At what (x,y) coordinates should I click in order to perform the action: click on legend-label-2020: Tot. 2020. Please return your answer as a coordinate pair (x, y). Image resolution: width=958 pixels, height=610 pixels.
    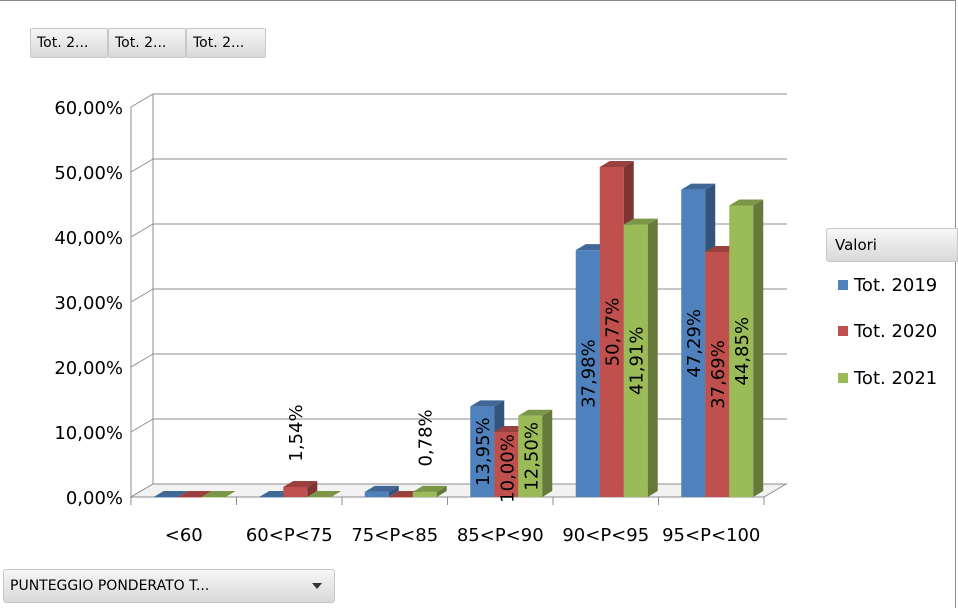
    Looking at the image, I should click on (896, 331).